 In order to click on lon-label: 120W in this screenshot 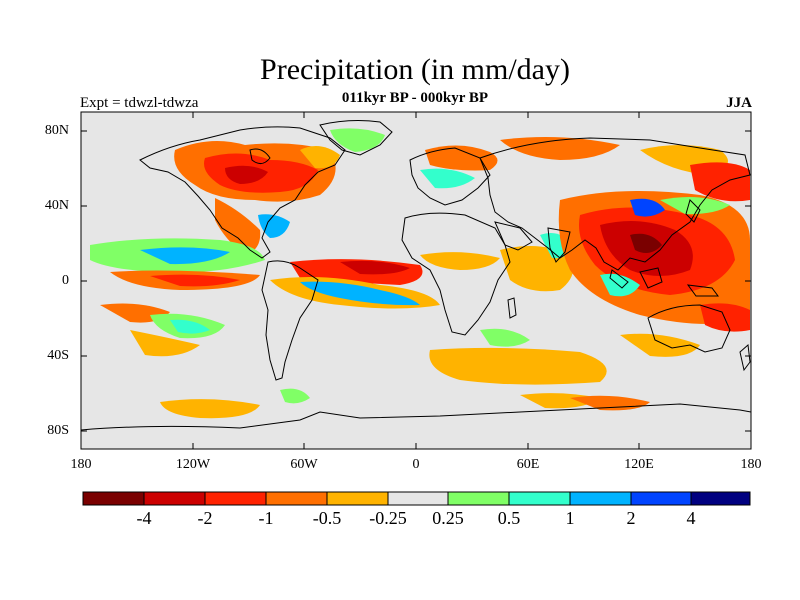, I will do `click(193, 464)`.